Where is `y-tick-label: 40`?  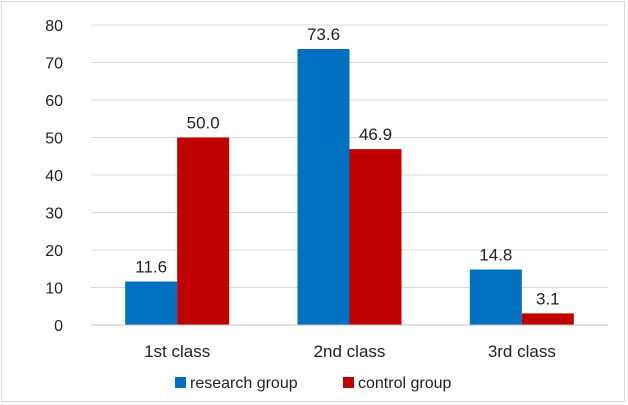
y-tick-label: 40 is located at coordinates (54, 176).